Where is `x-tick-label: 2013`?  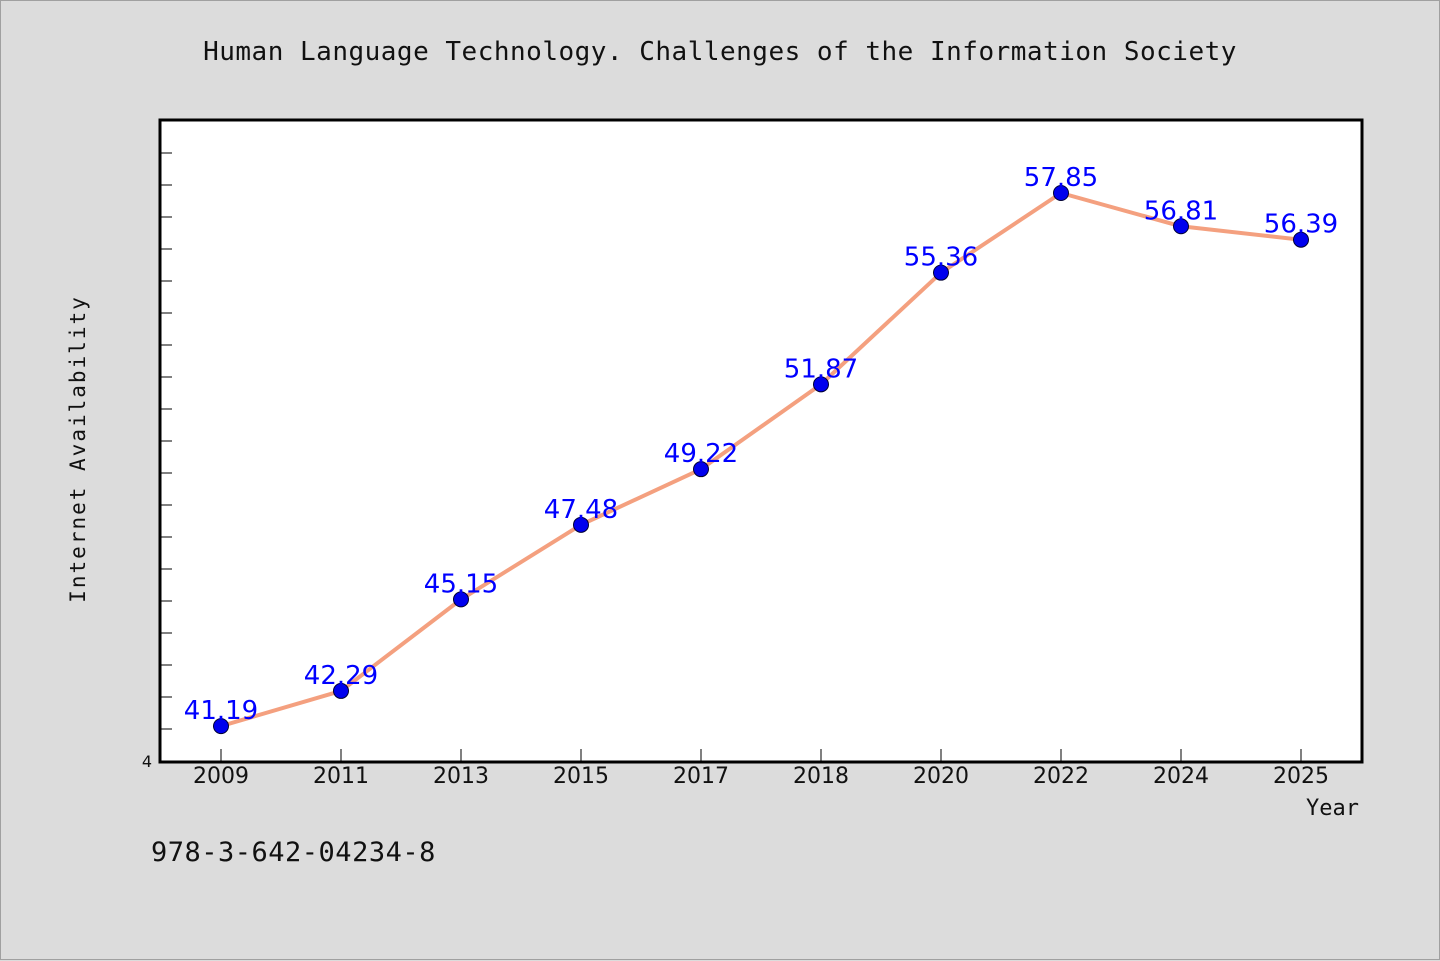
x-tick-label: 2013 is located at coordinates (461, 776).